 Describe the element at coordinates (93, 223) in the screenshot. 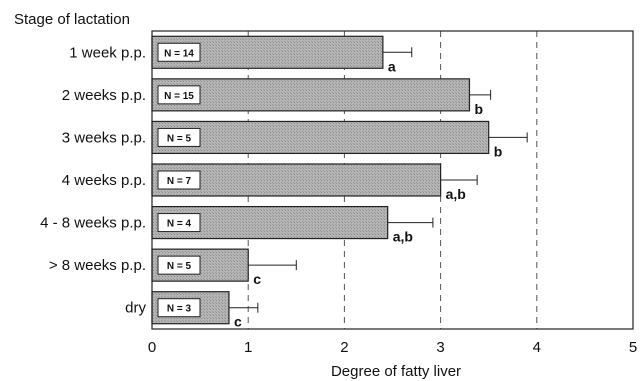

I see `category-label: 4 - 8 weeks p.p.` at that location.